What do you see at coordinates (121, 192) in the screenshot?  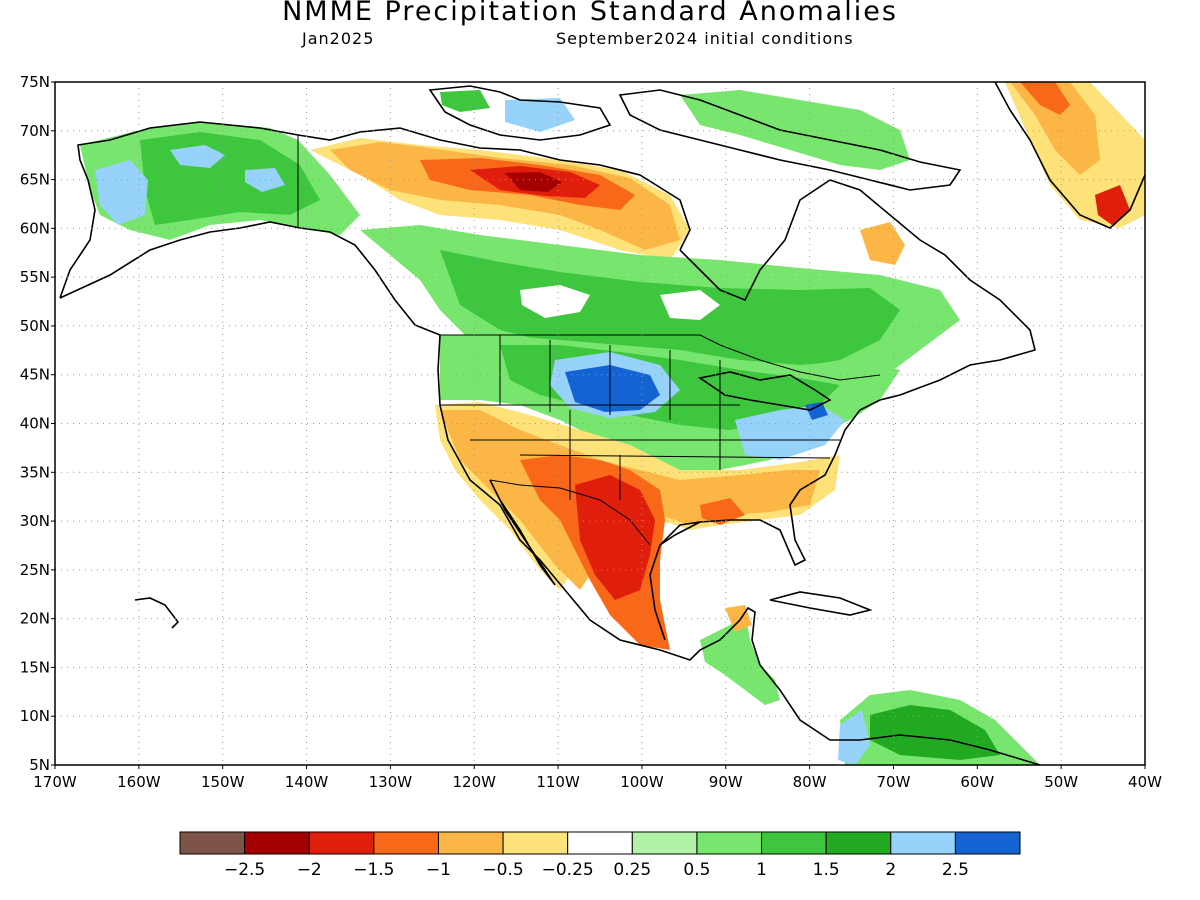 I see `field-alaska-lightblue` at bounding box center [121, 192].